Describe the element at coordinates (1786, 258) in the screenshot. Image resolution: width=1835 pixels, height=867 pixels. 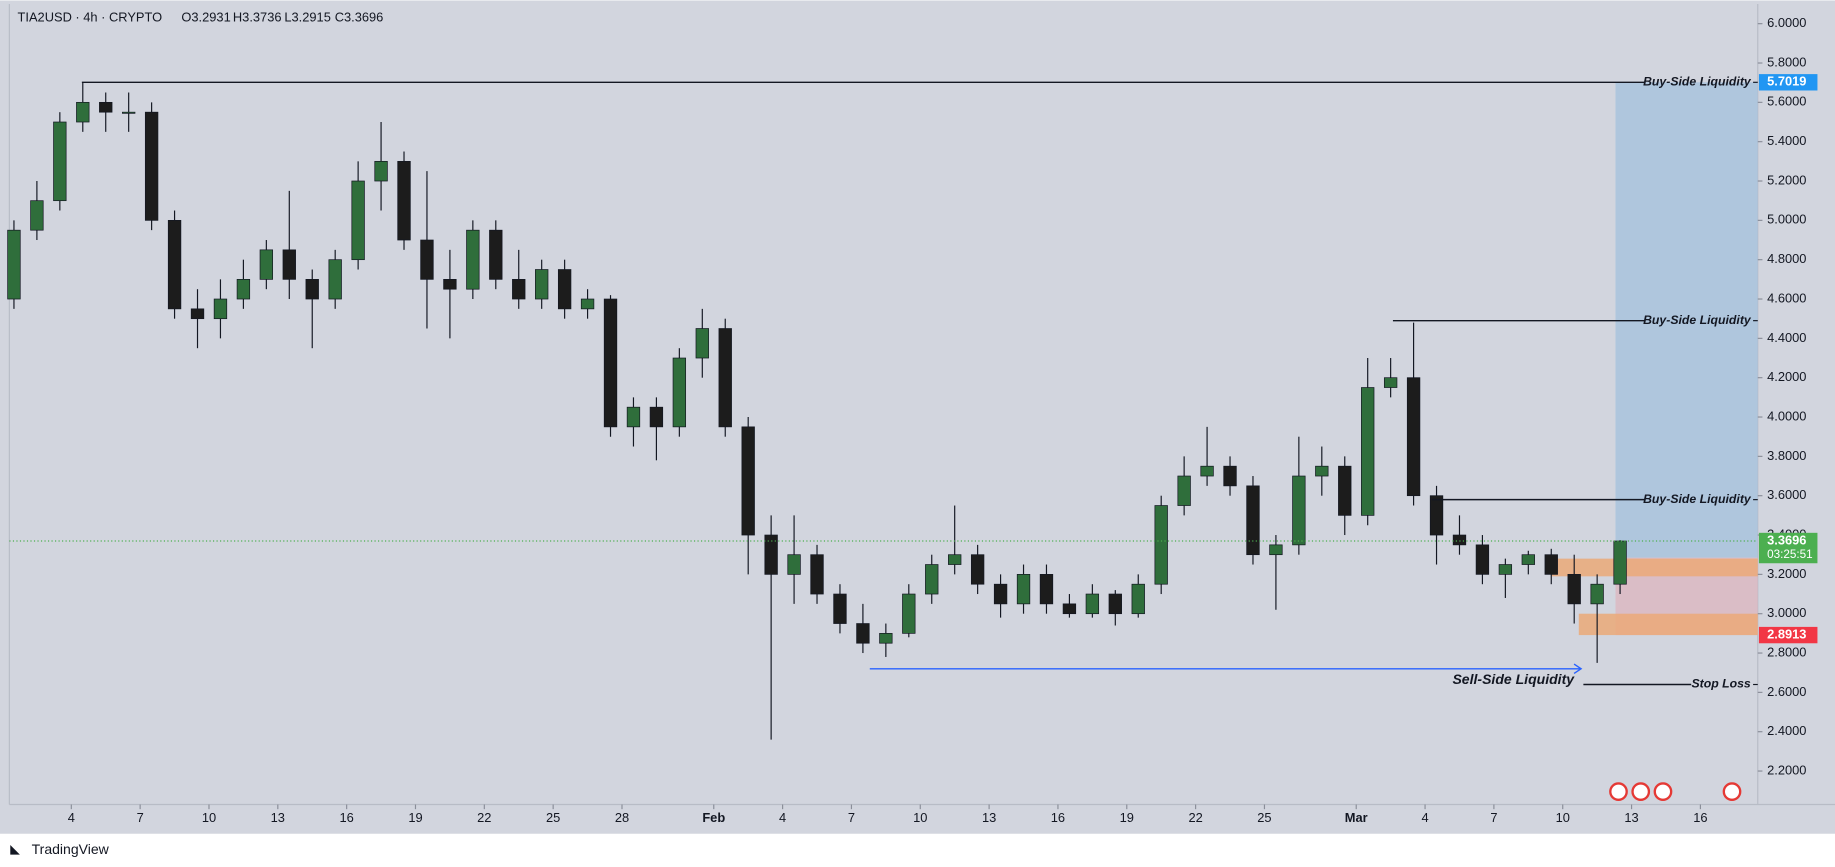
I see `y-tick-label: 4.8000` at that location.